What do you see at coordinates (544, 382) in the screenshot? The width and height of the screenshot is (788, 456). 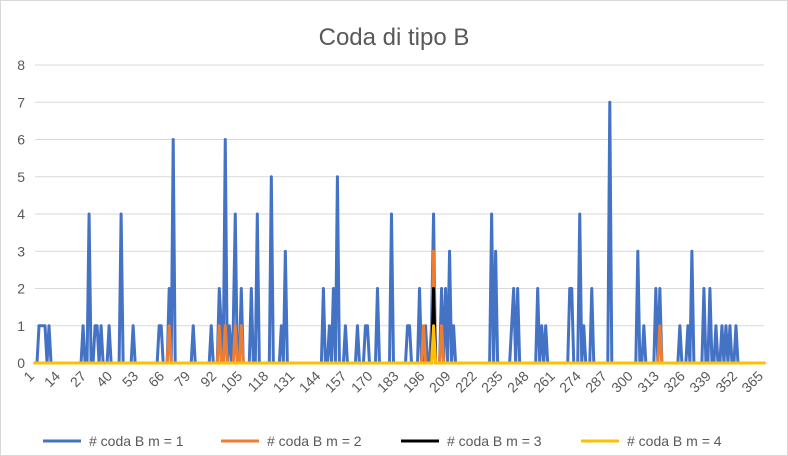 I see `x-tick-label: 261` at bounding box center [544, 382].